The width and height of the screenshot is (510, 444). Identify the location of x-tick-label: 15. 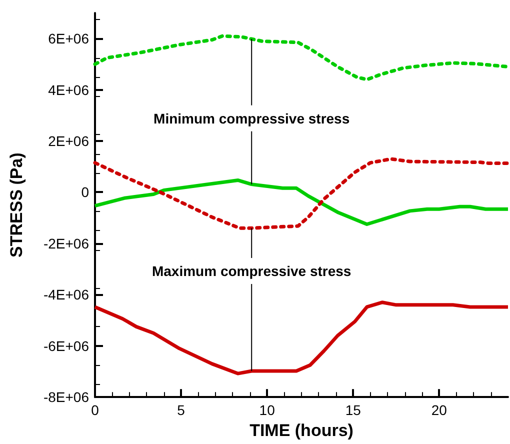
(353, 410).